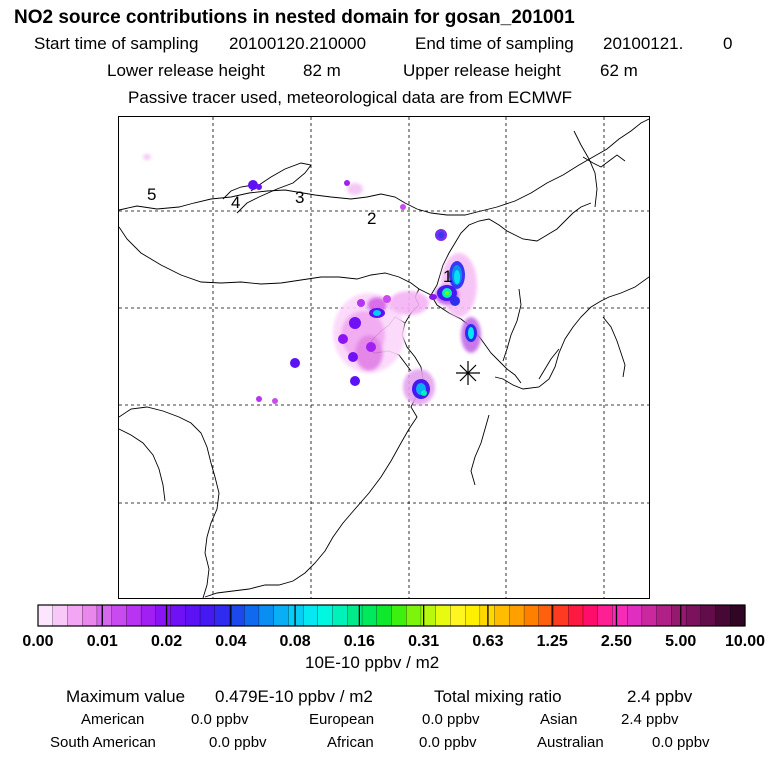  What do you see at coordinates (570, 742) in the screenshot?
I see `region-australian-name: Australian` at bounding box center [570, 742].